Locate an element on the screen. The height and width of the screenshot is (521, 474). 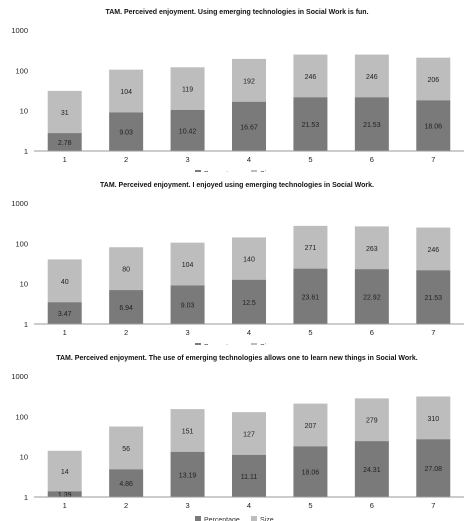
data-label-size: 14 is located at coordinates (65, 472).